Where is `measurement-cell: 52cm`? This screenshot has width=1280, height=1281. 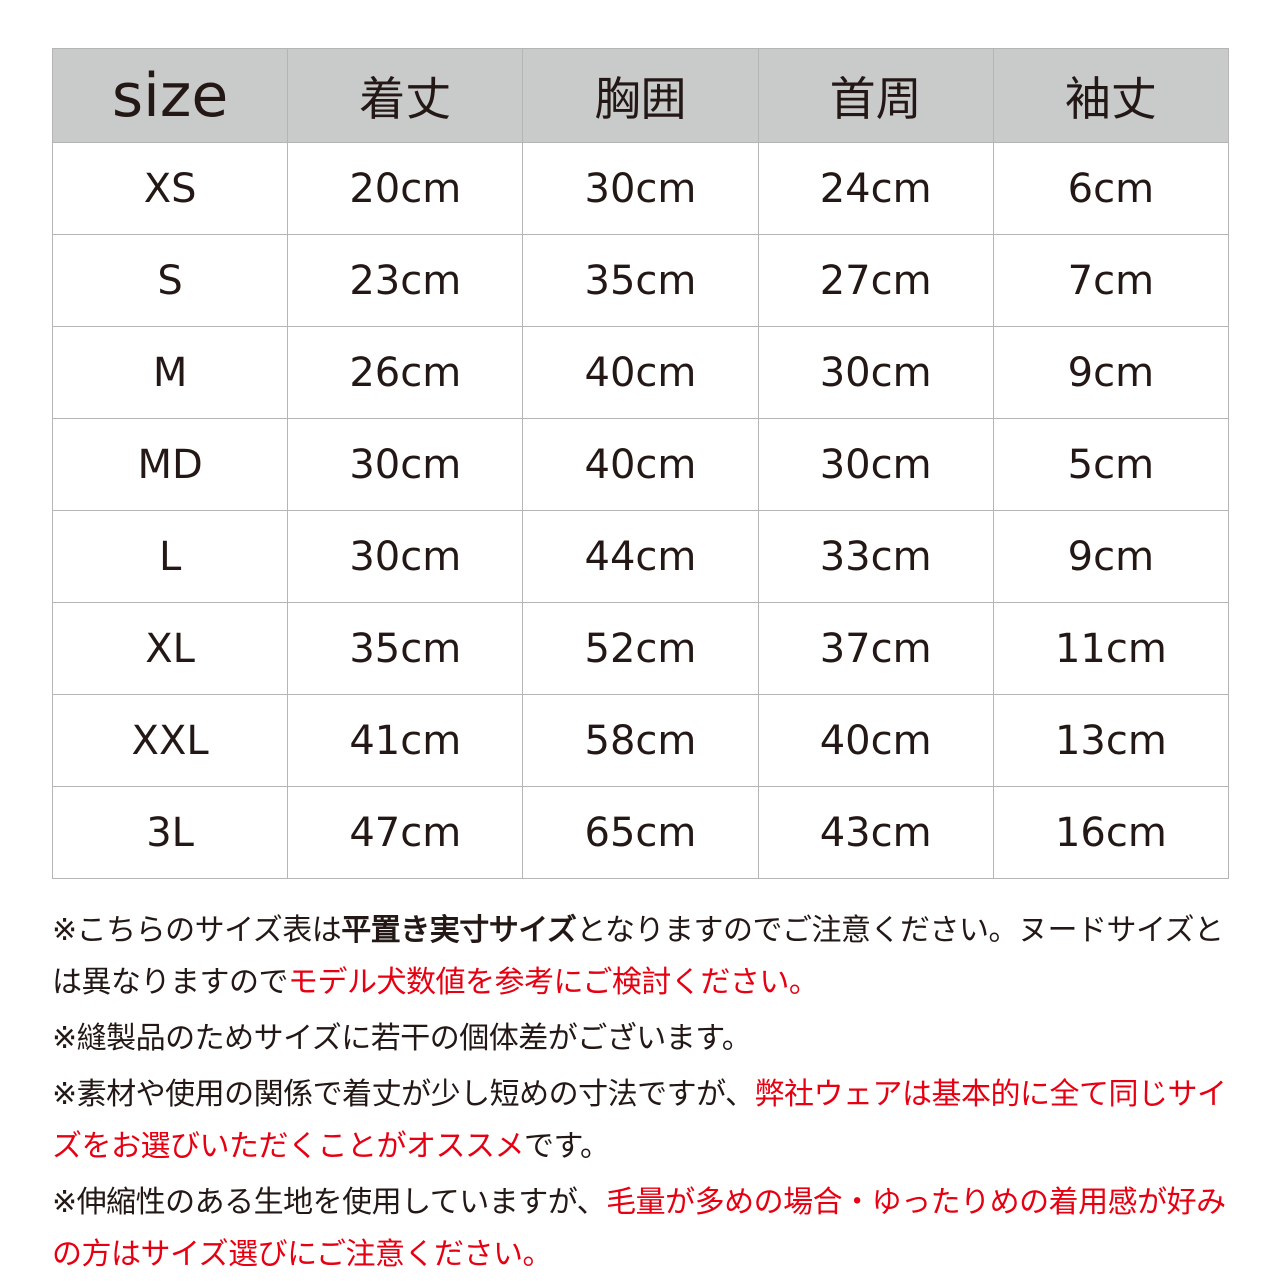 measurement-cell: 52cm is located at coordinates (640, 648).